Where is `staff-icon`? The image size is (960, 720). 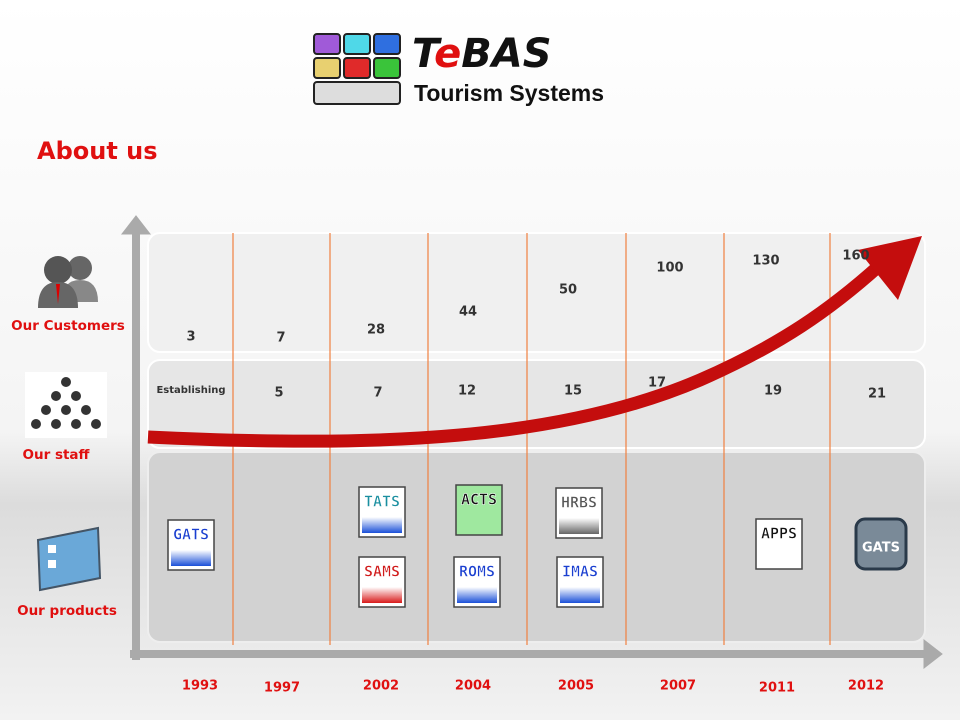
staff-icon is located at coordinates (66, 405).